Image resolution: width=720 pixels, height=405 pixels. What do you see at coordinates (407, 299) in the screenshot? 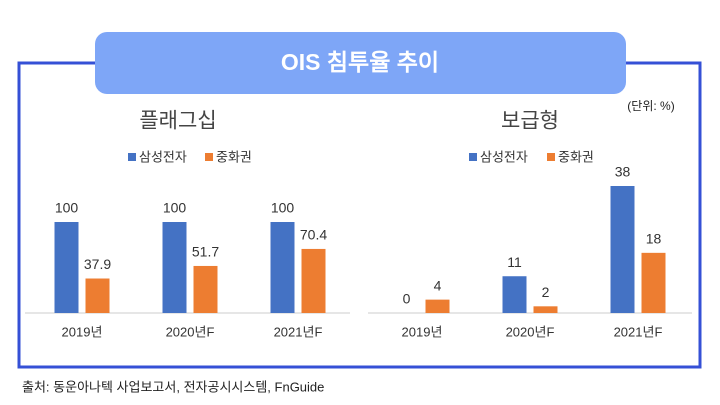
I see `data-label: 0` at bounding box center [407, 299].